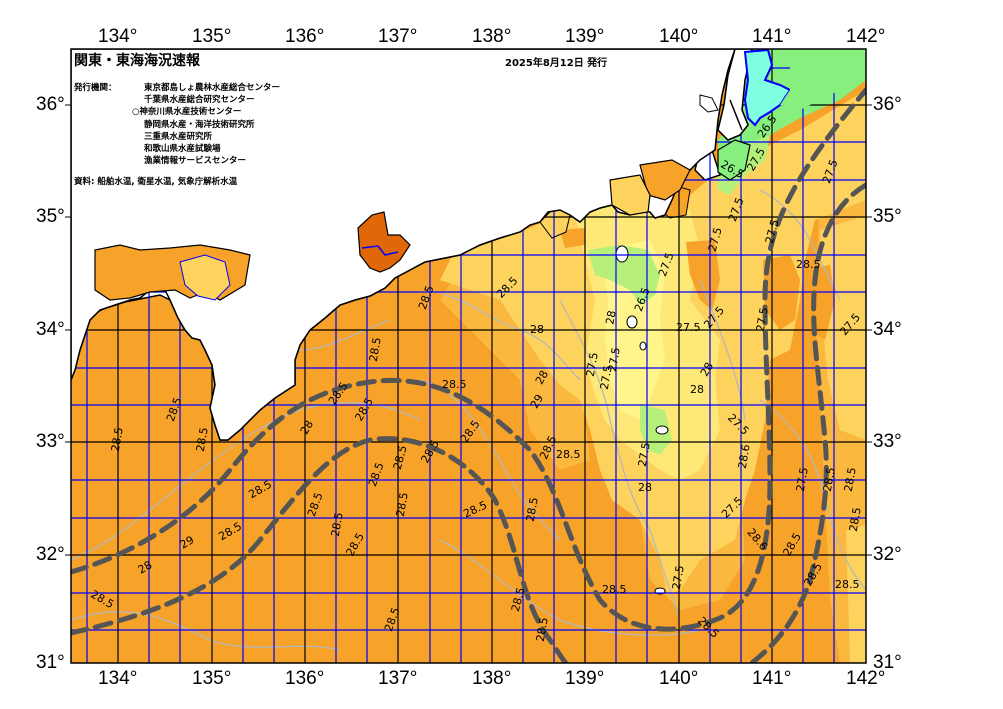 The height and width of the screenshot is (709, 1003). What do you see at coordinates (187, 112) in the screenshot?
I see `agency-item: ○神奈川県水産技術センター` at bounding box center [187, 112].